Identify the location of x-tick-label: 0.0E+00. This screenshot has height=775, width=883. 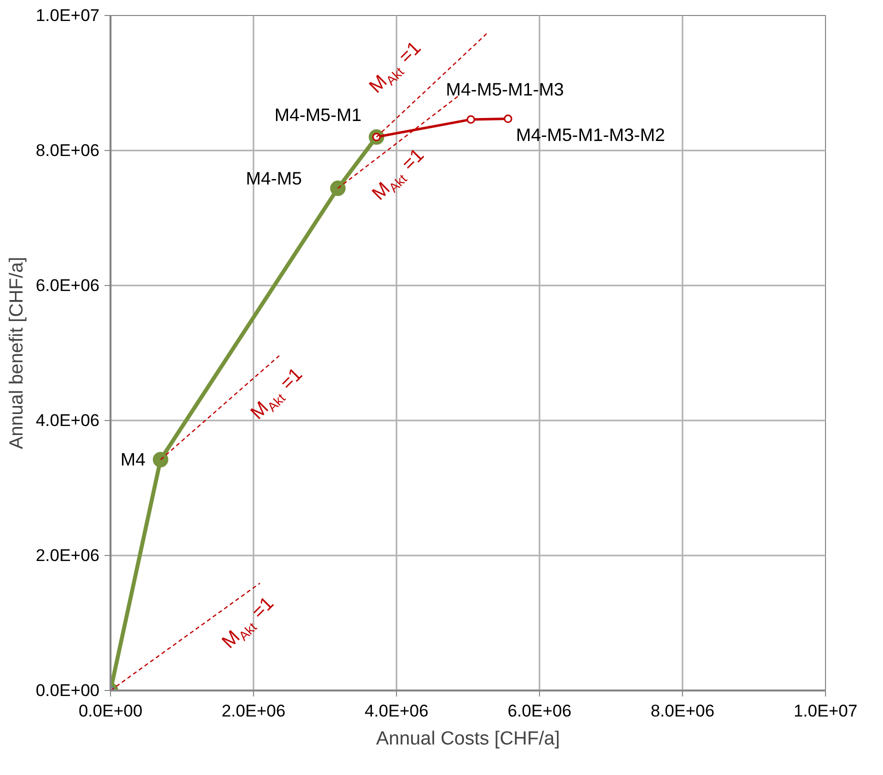
(110, 711).